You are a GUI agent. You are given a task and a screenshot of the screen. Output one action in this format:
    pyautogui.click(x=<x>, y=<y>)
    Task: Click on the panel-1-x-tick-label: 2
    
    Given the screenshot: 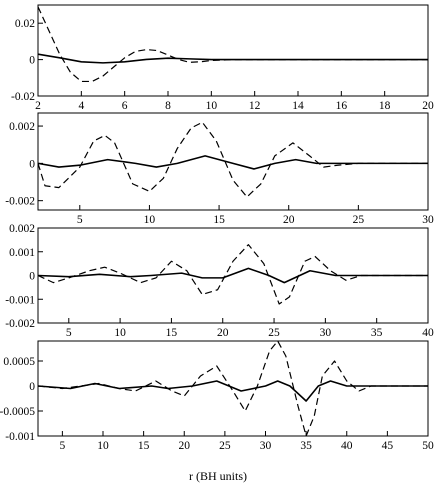 What is the action you would take?
    pyautogui.click(x=38, y=106)
    